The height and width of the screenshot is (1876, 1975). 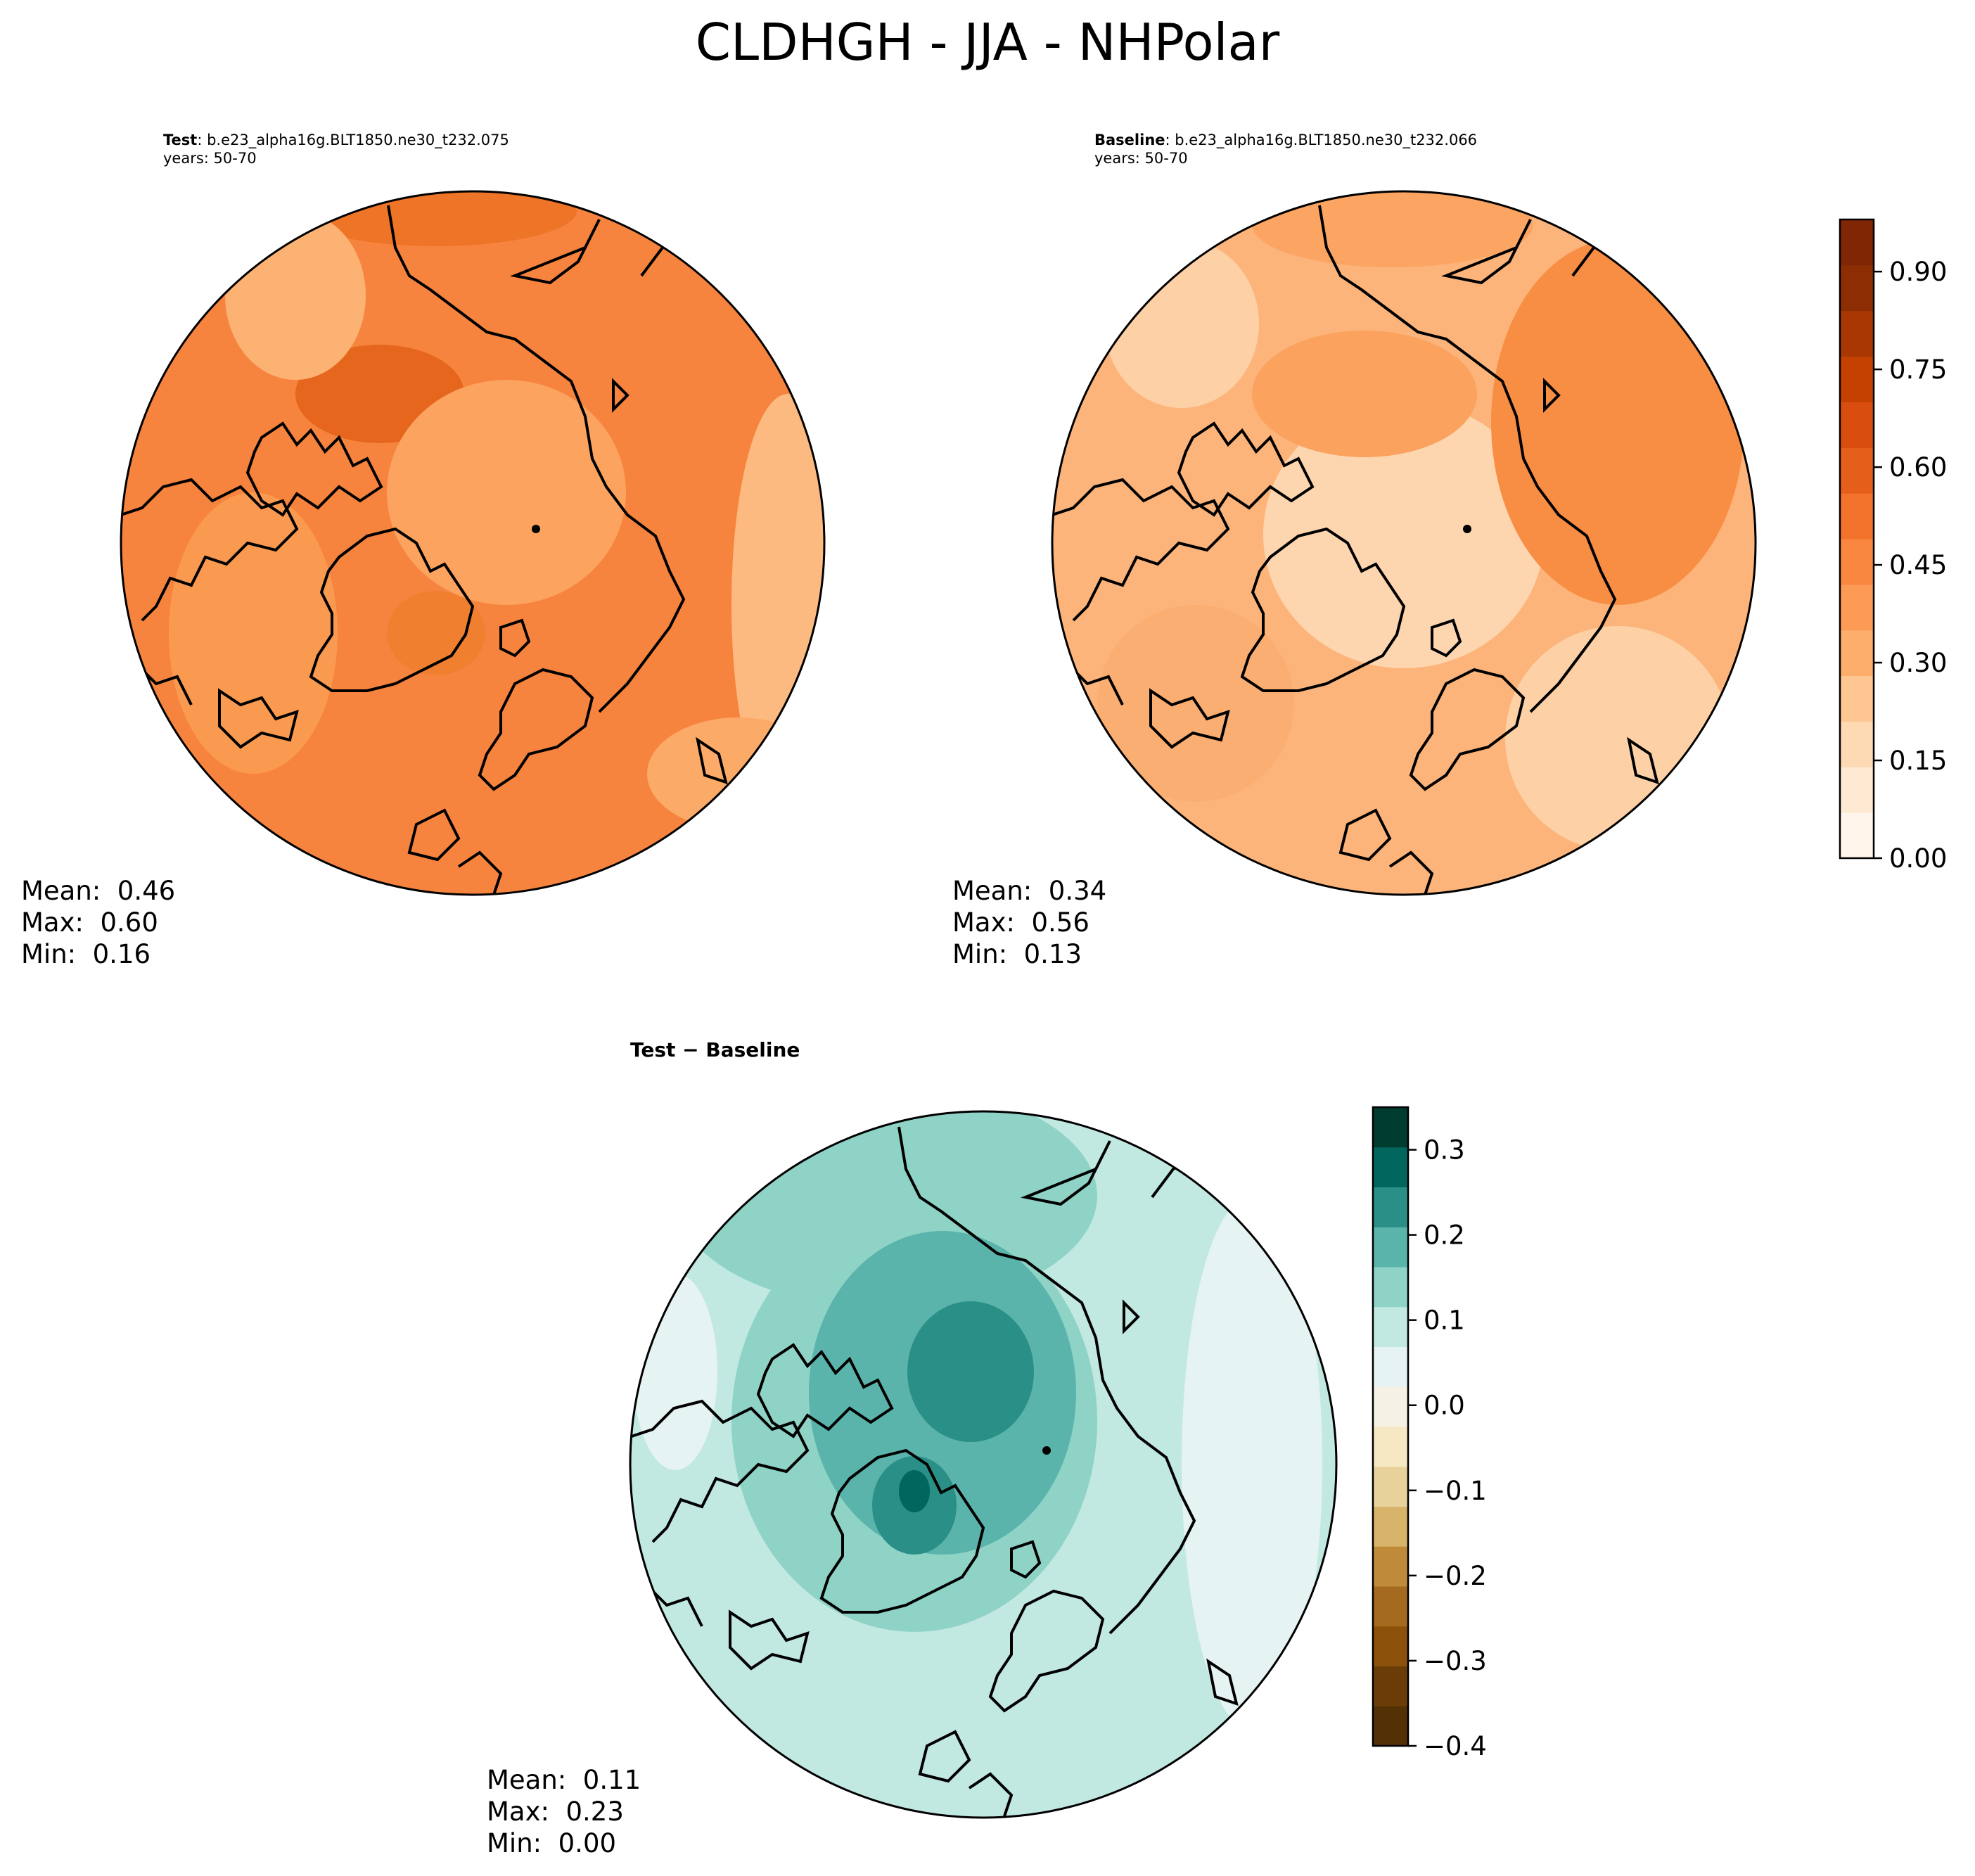 What do you see at coordinates (98, 891) in the screenshot?
I see `test-mean: Mean: 0.46` at bounding box center [98, 891].